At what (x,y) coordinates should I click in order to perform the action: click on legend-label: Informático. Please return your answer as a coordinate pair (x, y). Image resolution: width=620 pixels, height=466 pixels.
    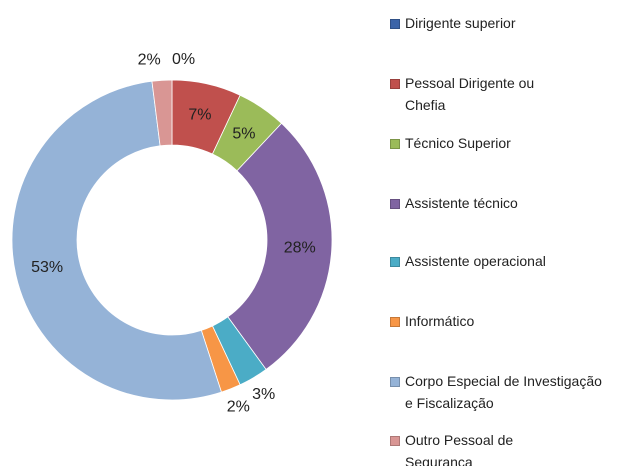
    Looking at the image, I should click on (440, 321).